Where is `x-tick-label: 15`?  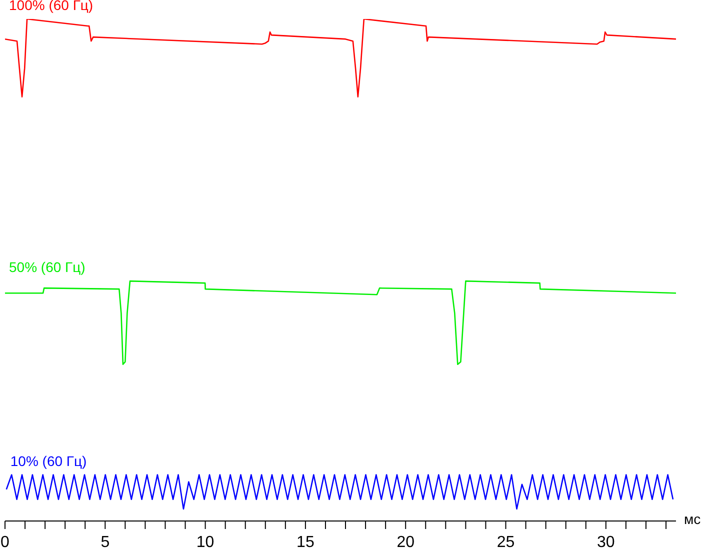
x-tick-label: 15 is located at coordinates (305, 542).